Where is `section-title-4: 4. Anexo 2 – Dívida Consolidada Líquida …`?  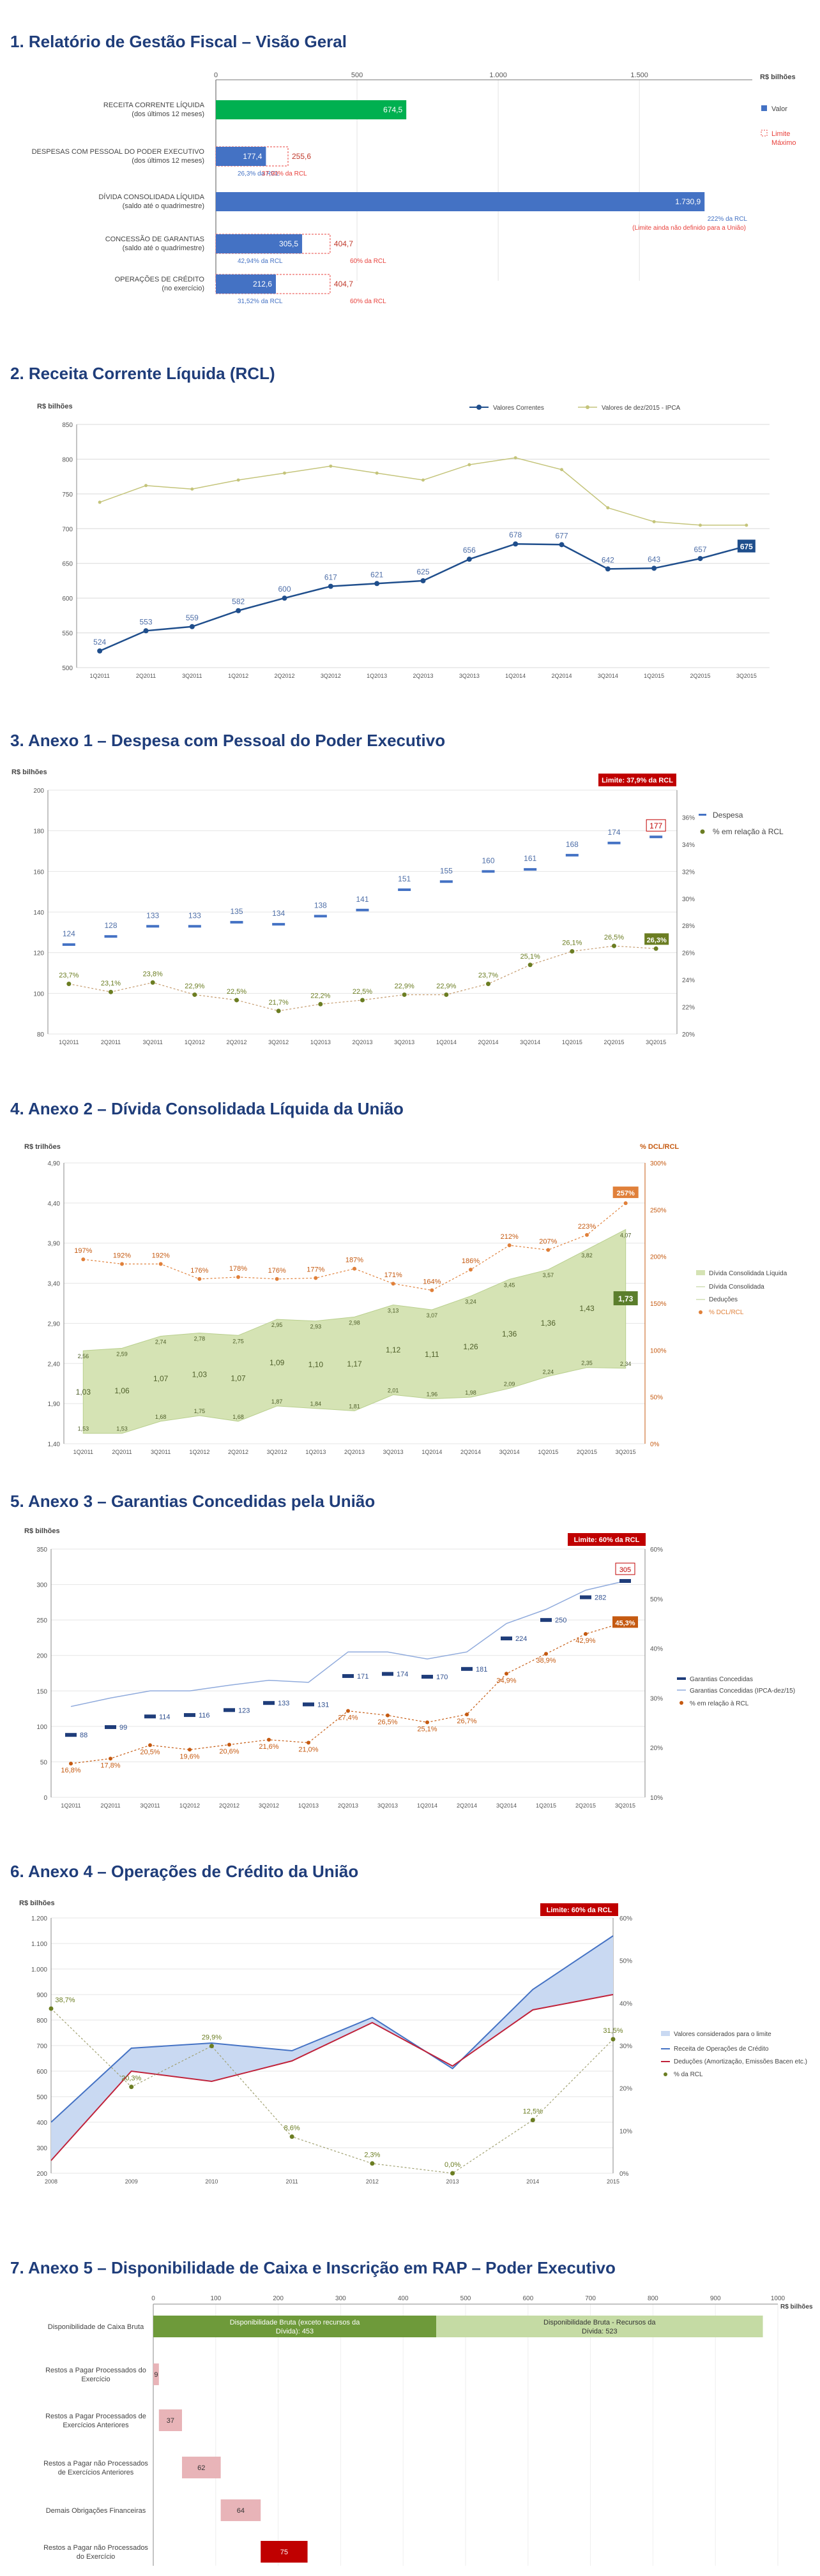 section-title-4: 4. Anexo 2 – Dívida Consolidada Líquida … is located at coordinates (207, 1108).